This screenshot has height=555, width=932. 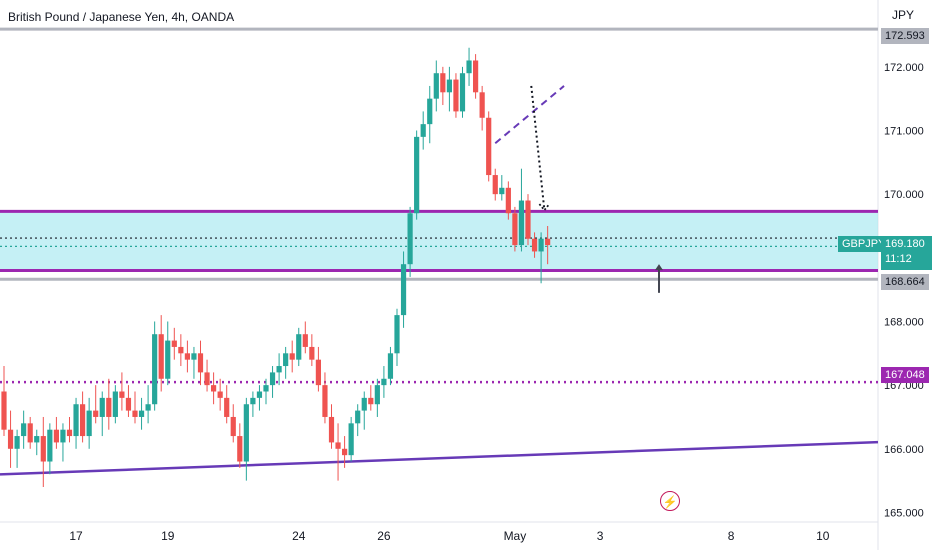 What do you see at coordinates (538, 148) in the screenshot?
I see `target-dotted-arrow` at bounding box center [538, 148].